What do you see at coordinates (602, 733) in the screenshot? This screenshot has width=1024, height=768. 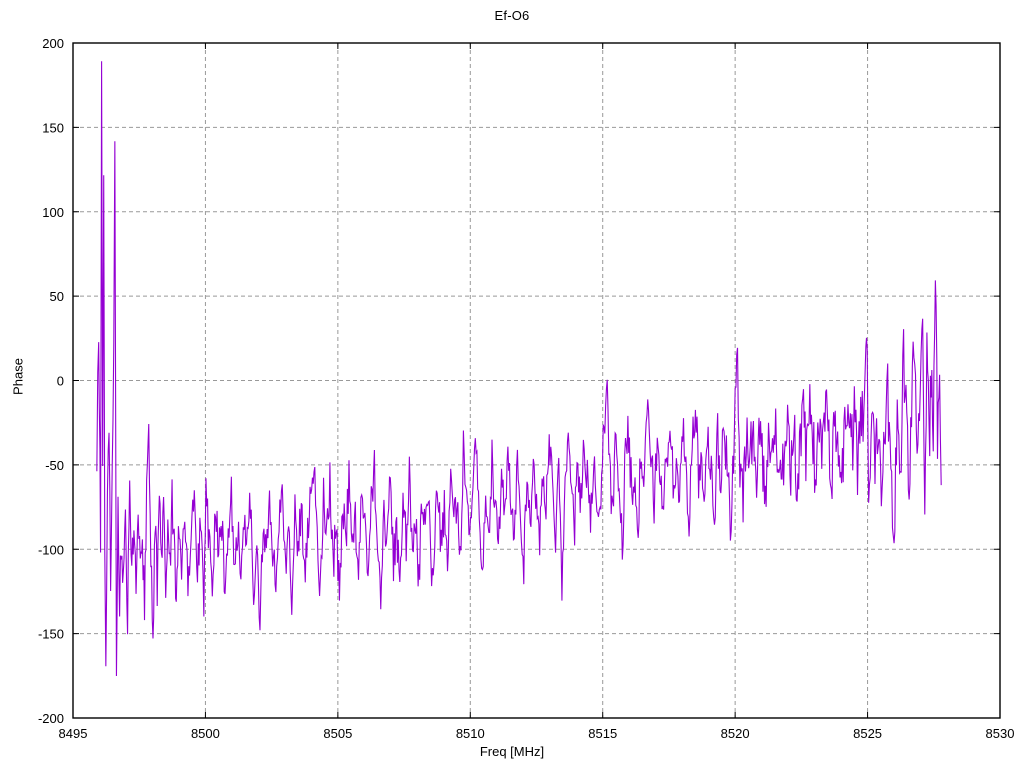 I see `svg-text: 8515` at bounding box center [602, 733].